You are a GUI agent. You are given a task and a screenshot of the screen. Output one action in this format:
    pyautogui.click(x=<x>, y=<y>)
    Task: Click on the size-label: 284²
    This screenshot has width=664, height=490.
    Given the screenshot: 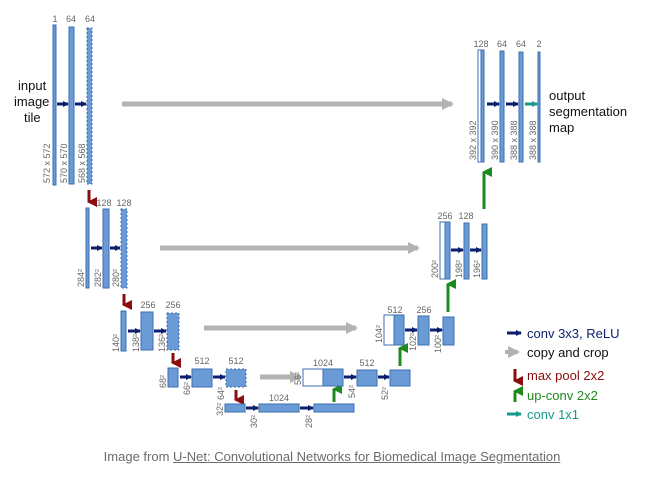 What is the action you would take?
    pyautogui.click(x=81, y=278)
    